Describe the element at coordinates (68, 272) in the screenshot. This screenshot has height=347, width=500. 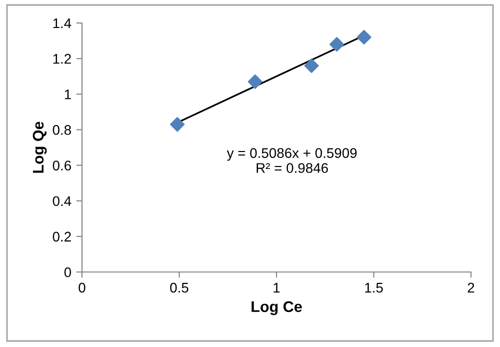
I see `y-tick-label: 0` at that location.